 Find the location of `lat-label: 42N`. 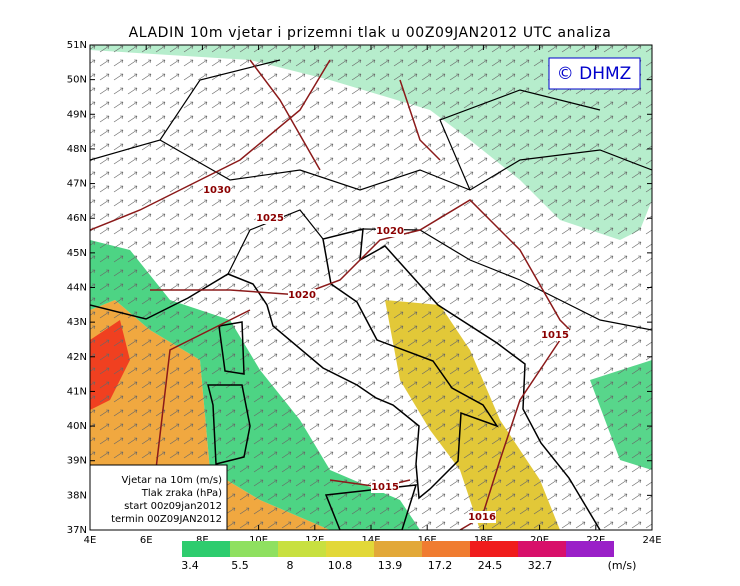

lat-label: 42N is located at coordinates (77, 357).